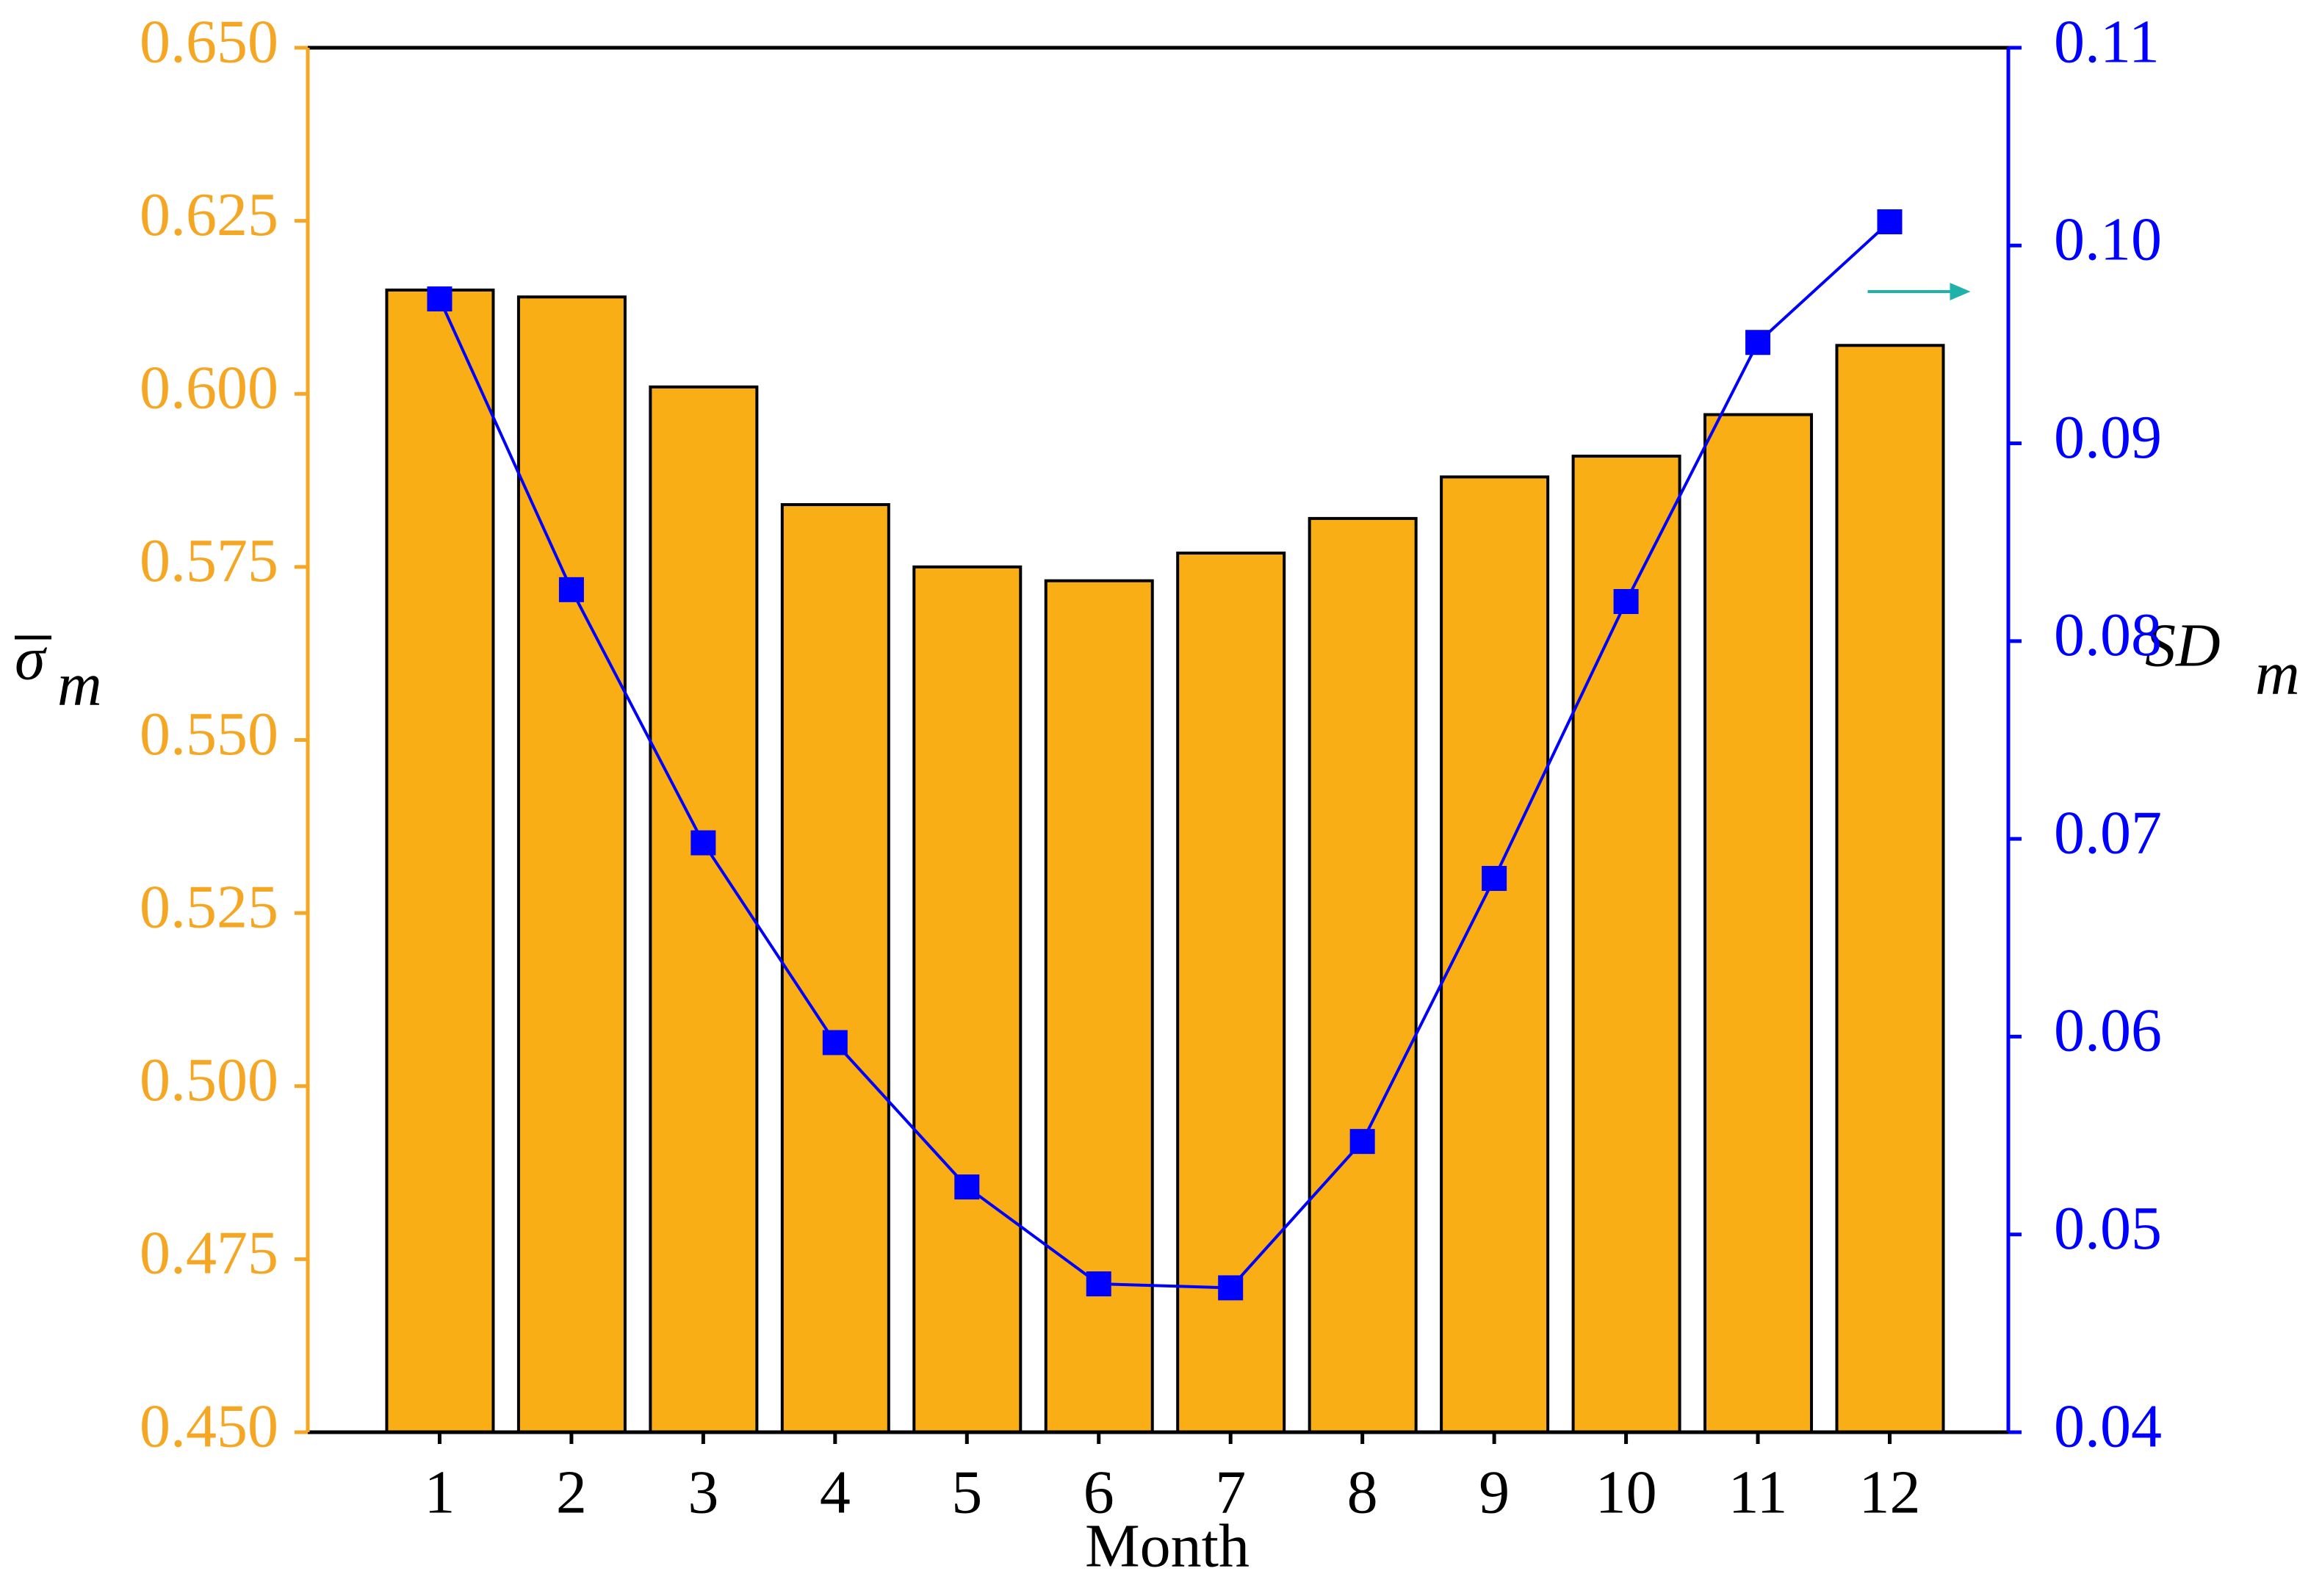 The width and height of the screenshot is (2322, 1596). I want to click on y-axis-label-subscript: m, so click(79, 684).